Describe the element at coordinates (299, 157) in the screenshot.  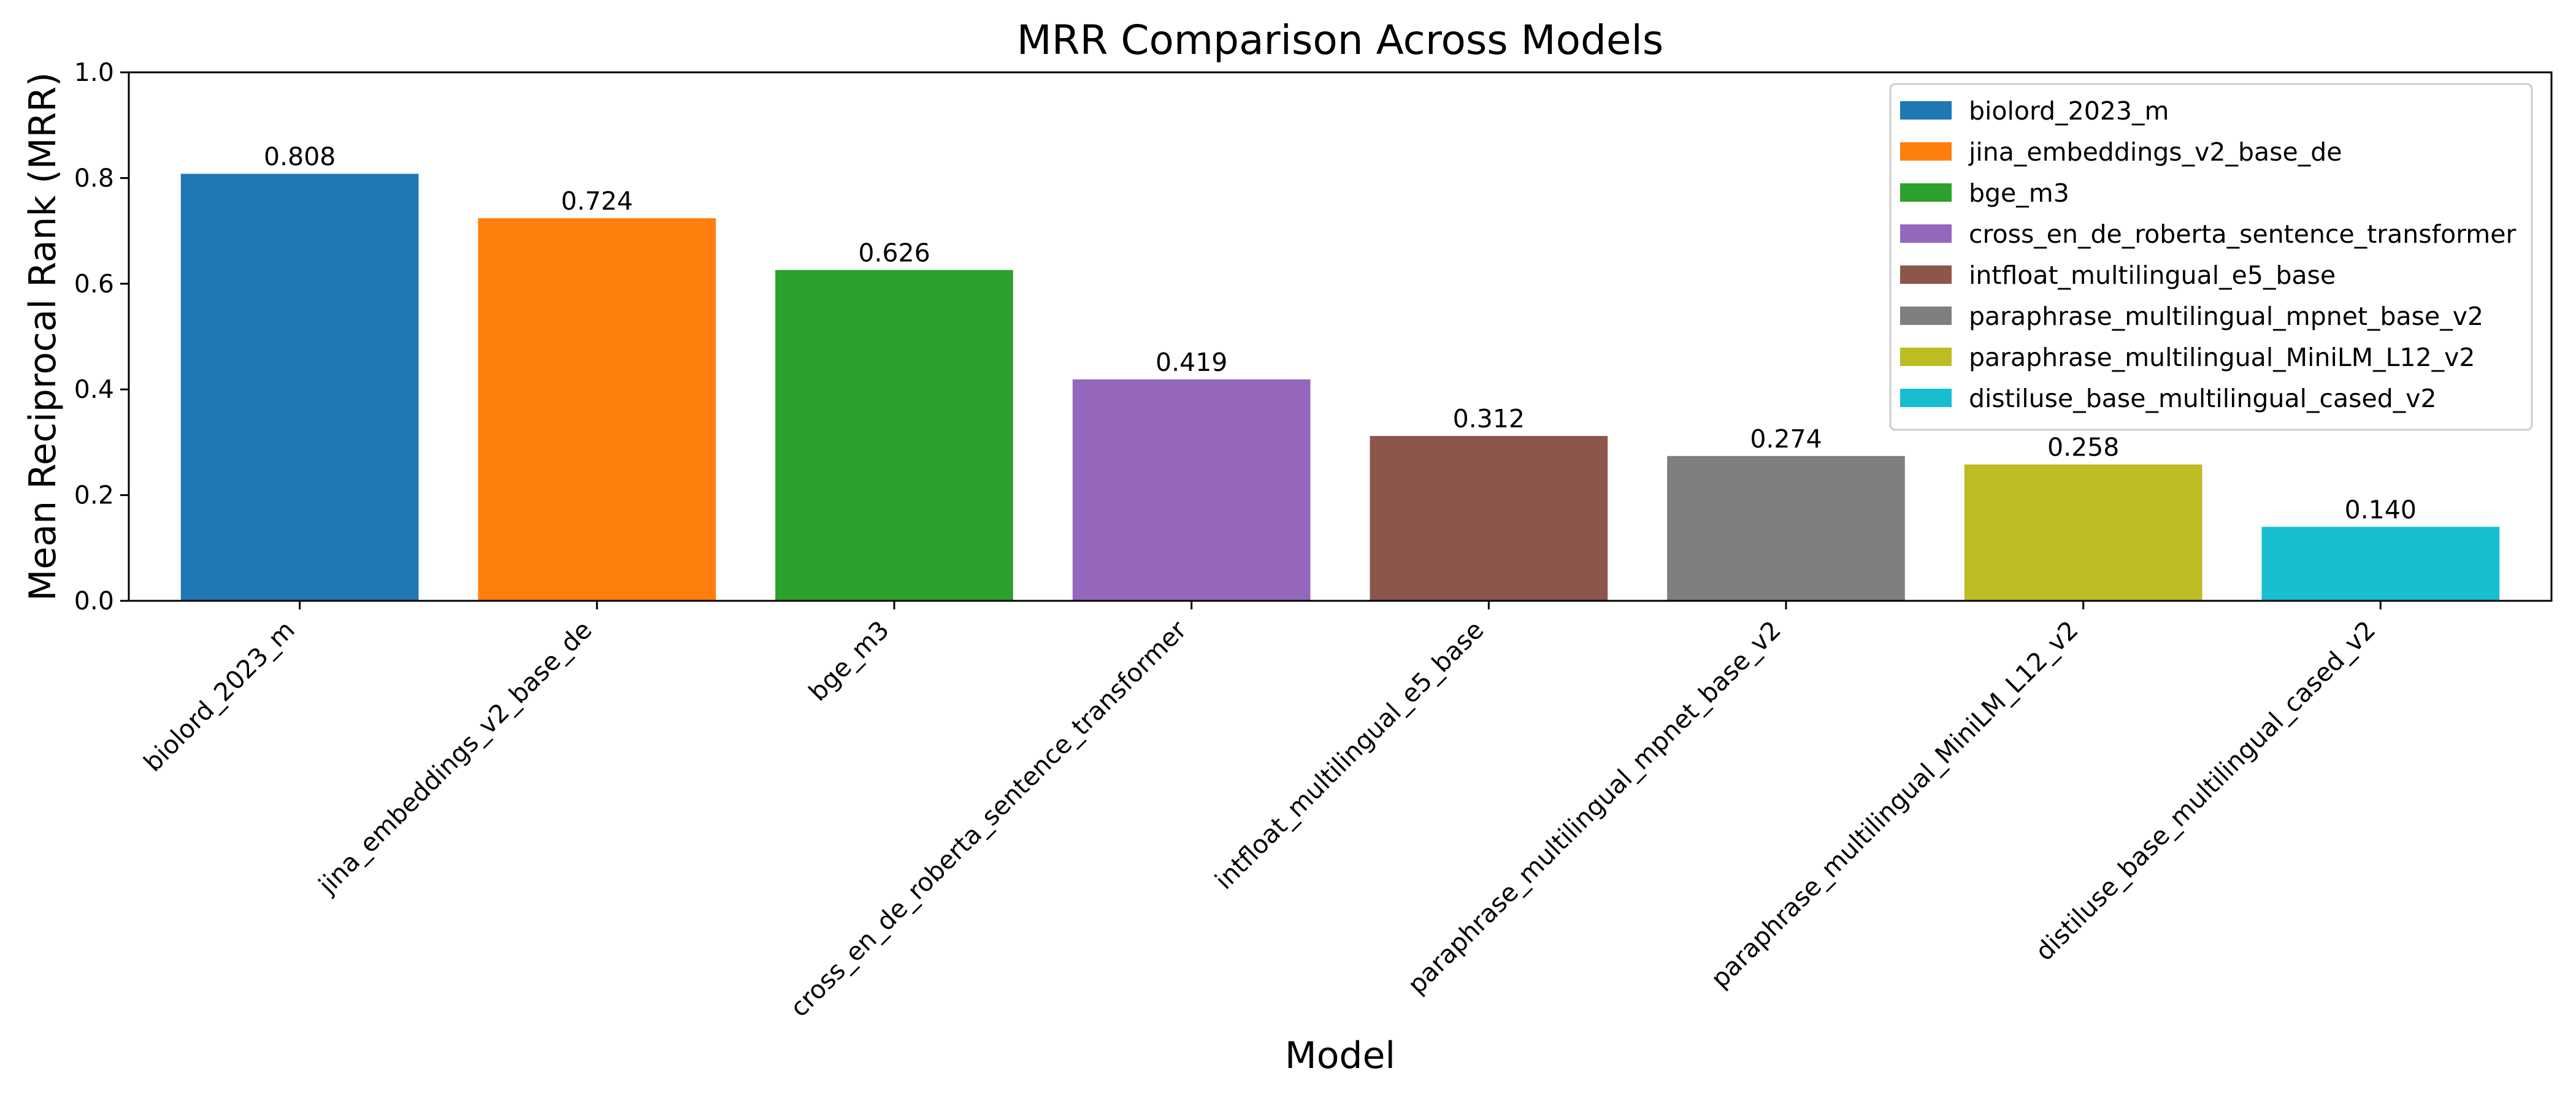
I see `data-label: 0.808` at that location.